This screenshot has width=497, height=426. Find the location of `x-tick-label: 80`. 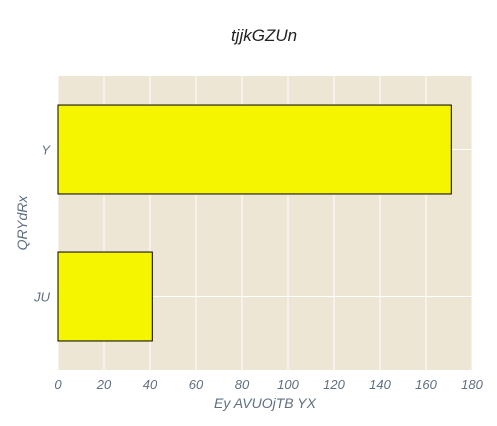

x-tick-label: 80 is located at coordinates (242, 384).